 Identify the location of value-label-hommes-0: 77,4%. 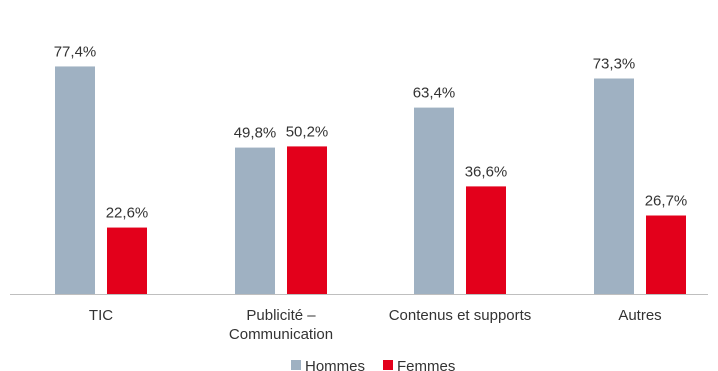
(75, 51).